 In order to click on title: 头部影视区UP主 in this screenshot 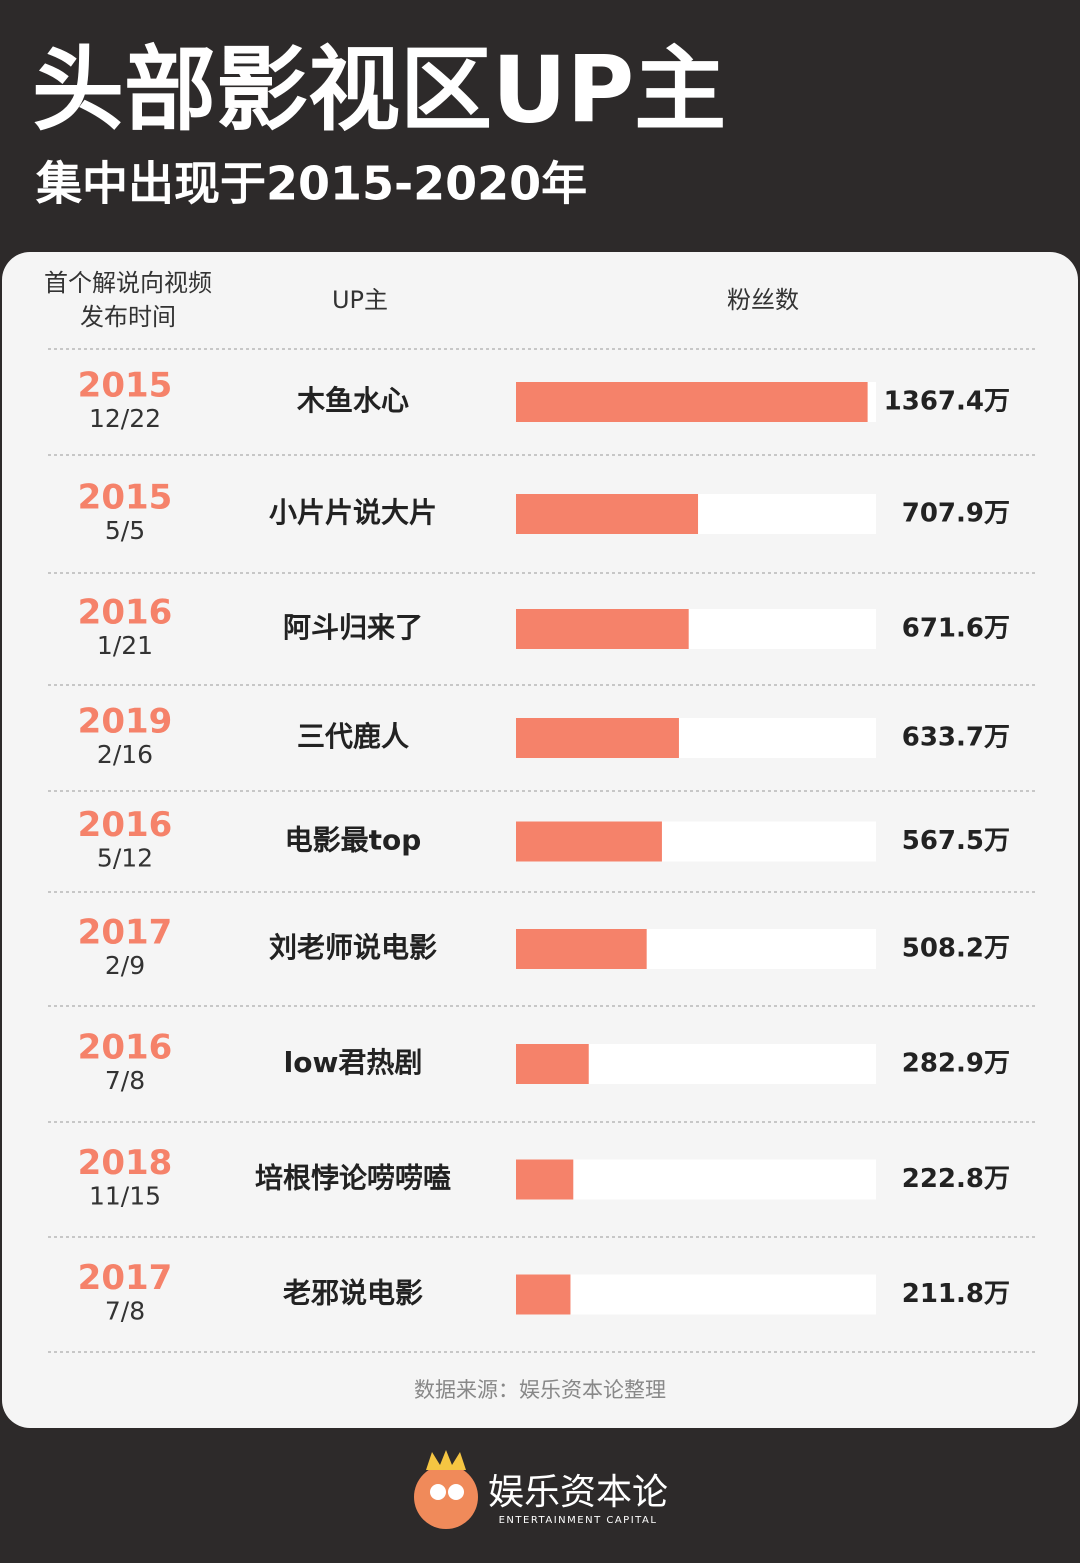, I will do `click(379, 89)`.